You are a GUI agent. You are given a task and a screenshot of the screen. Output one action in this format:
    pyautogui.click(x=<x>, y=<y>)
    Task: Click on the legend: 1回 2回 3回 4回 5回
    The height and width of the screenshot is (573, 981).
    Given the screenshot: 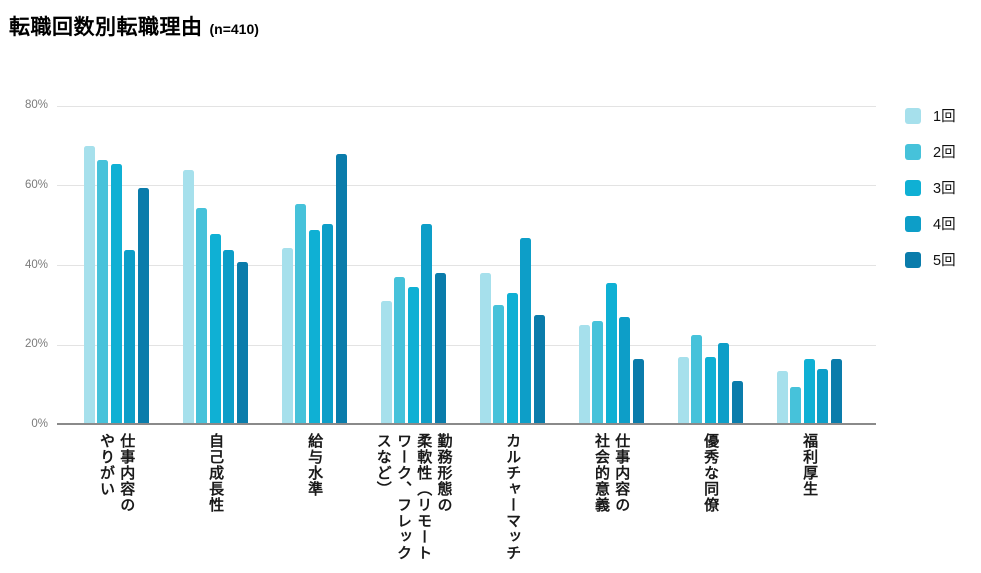 What is the action you would take?
    pyautogui.click(x=930, y=187)
    